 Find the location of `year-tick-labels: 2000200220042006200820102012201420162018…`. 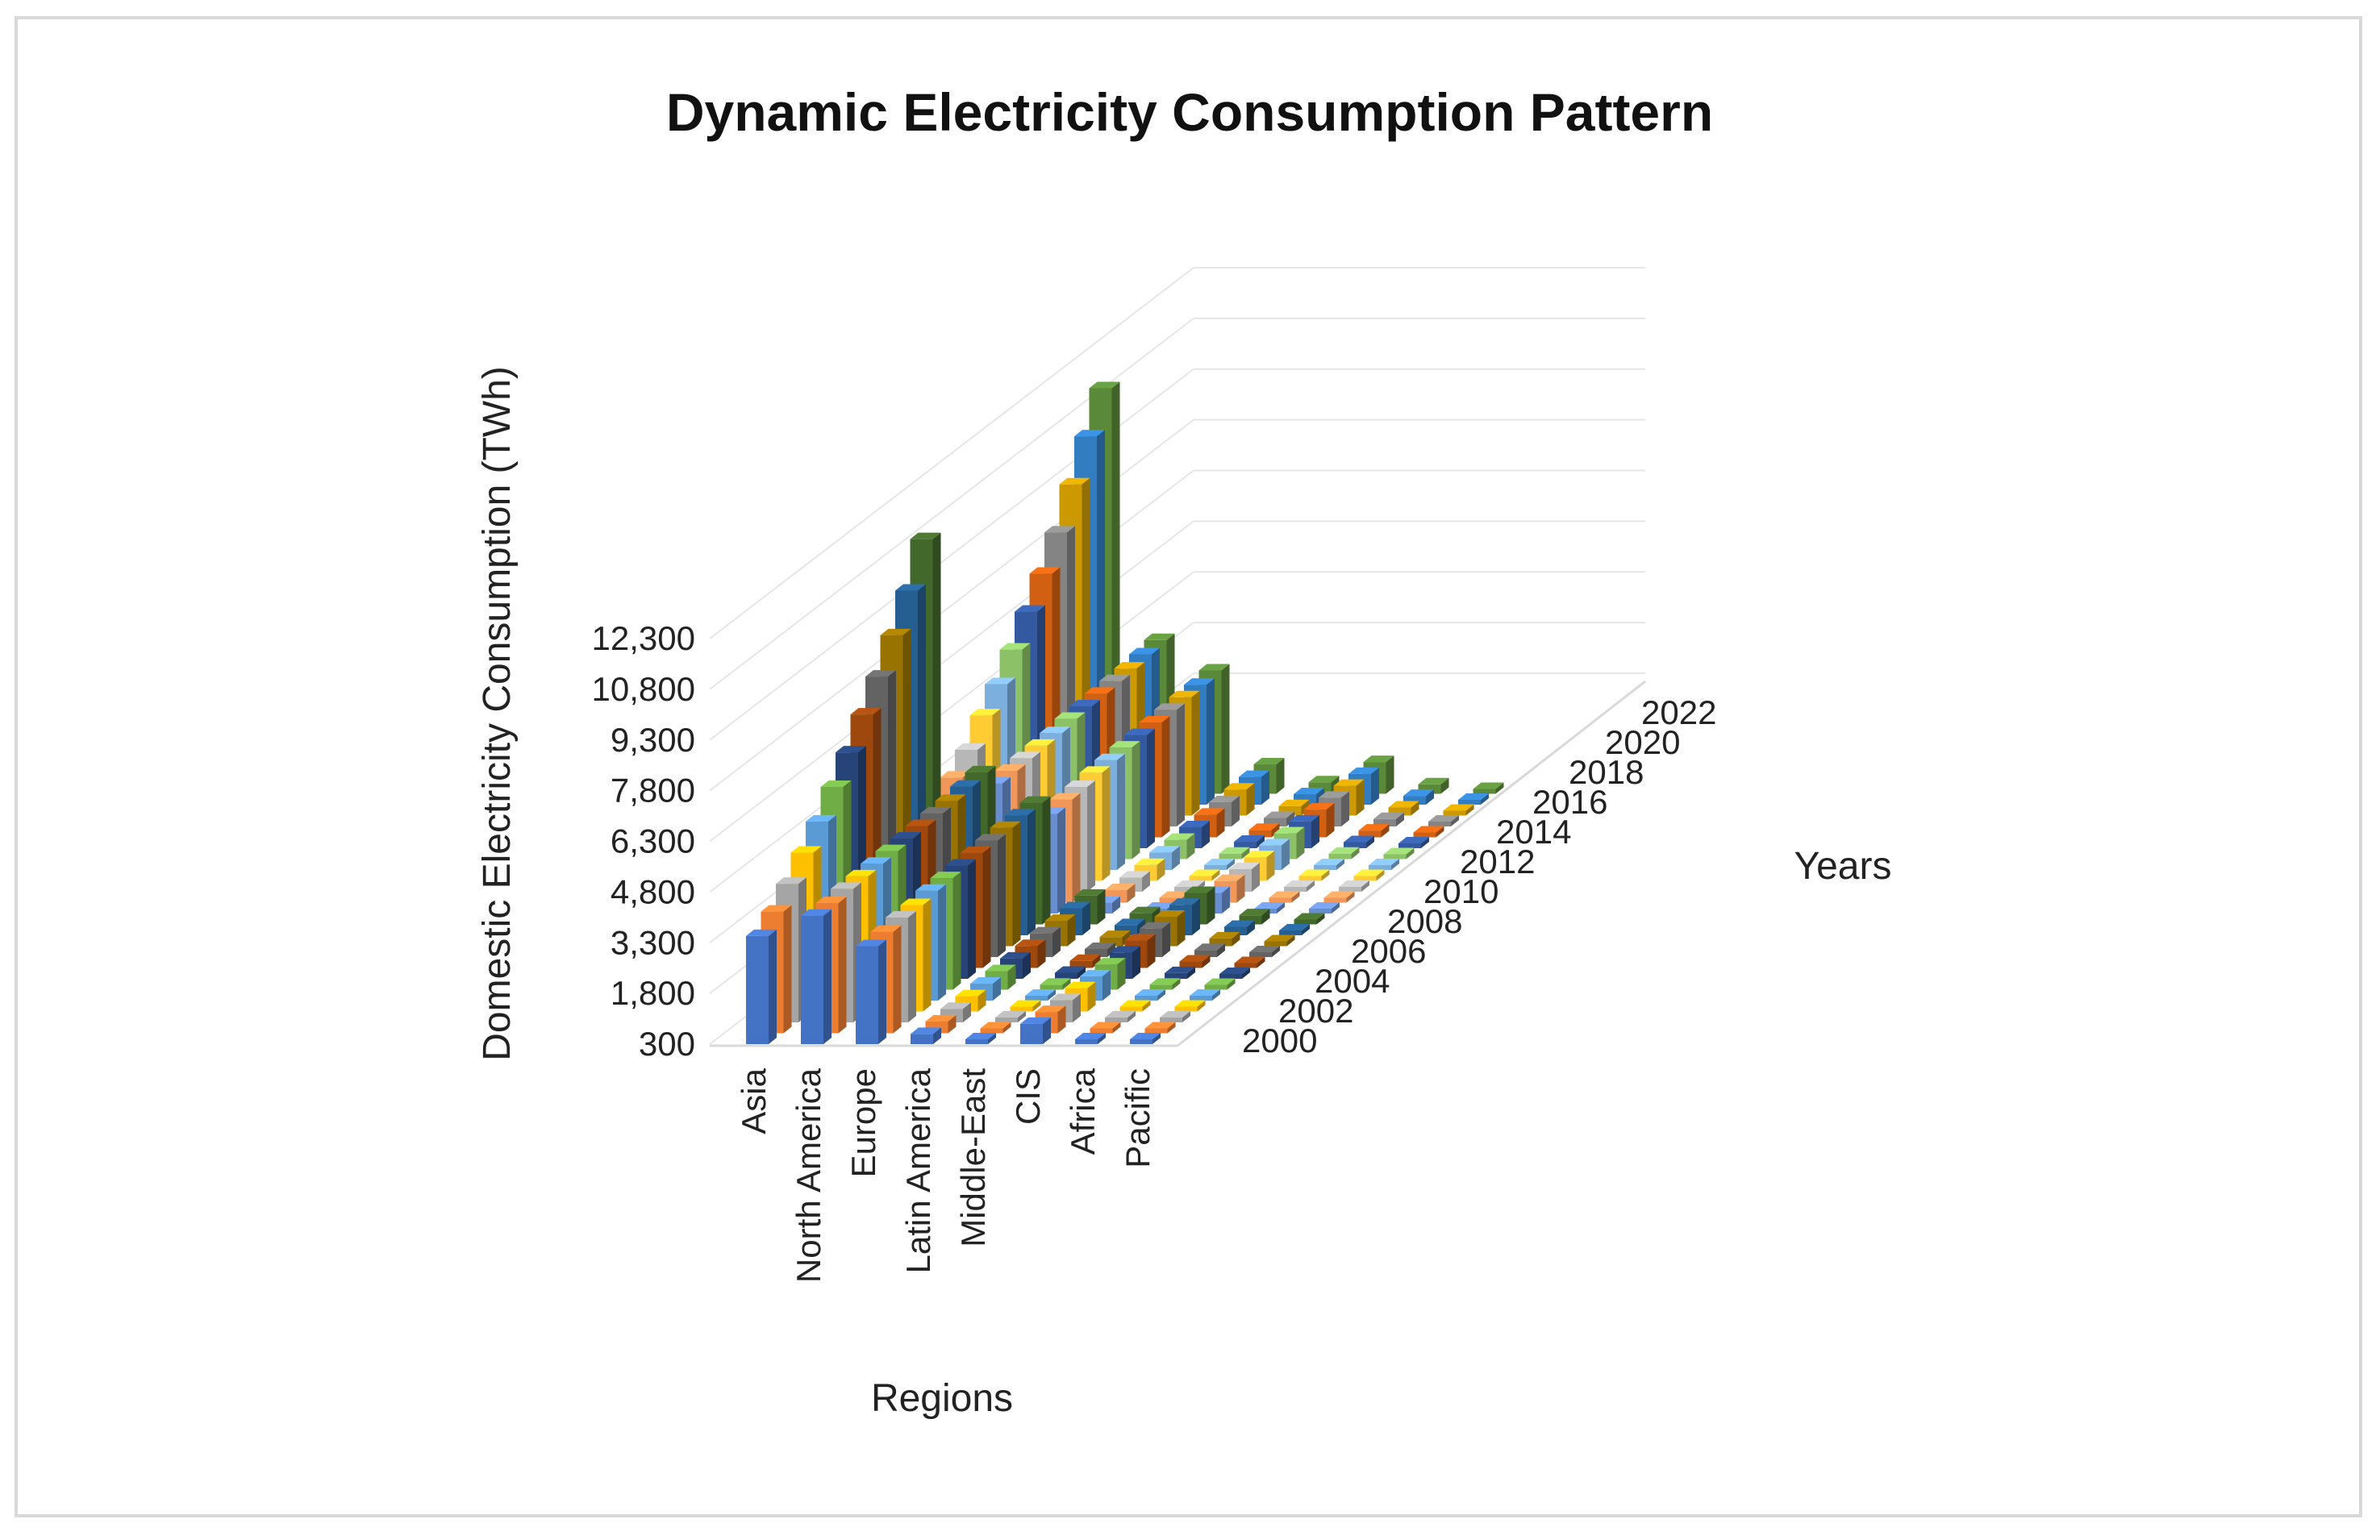

year-tick-labels: 2000200220042006200820102012201420162018… is located at coordinates (1479, 876).